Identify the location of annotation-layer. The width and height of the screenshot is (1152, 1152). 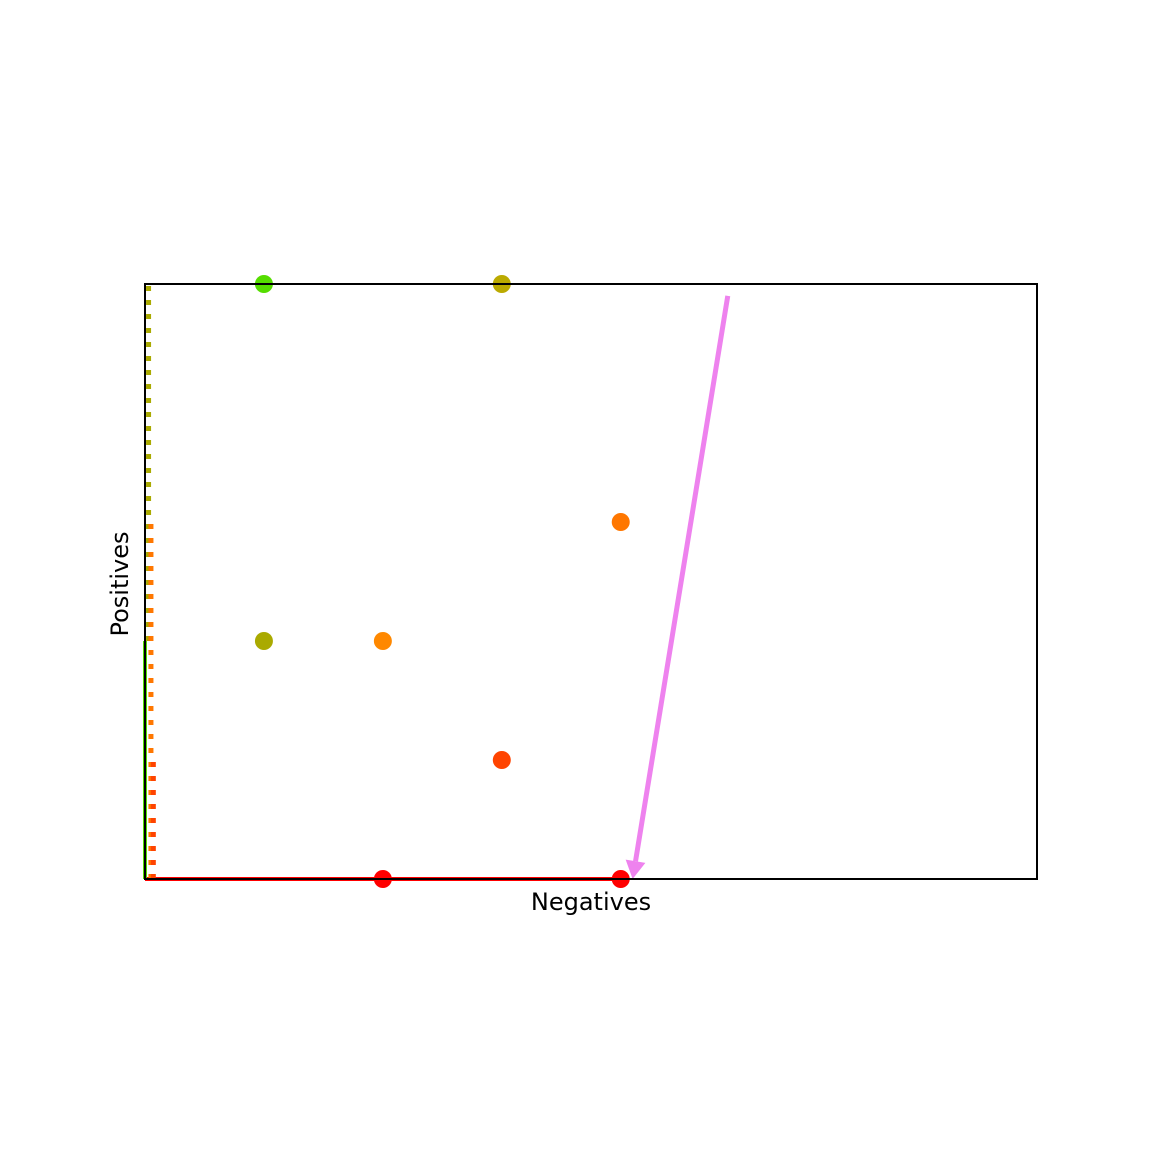
(678, 587).